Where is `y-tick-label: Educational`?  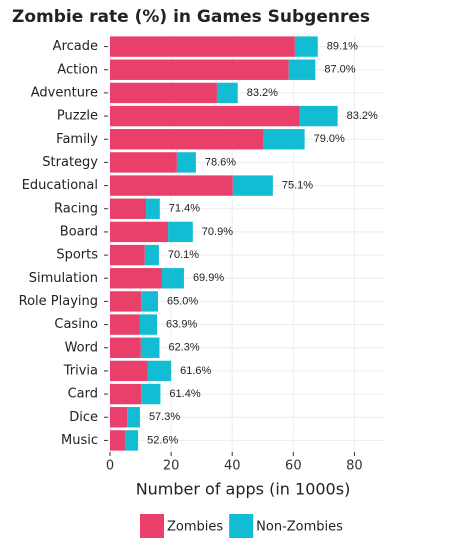 y-tick-label: Educational is located at coordinates (60, 185).